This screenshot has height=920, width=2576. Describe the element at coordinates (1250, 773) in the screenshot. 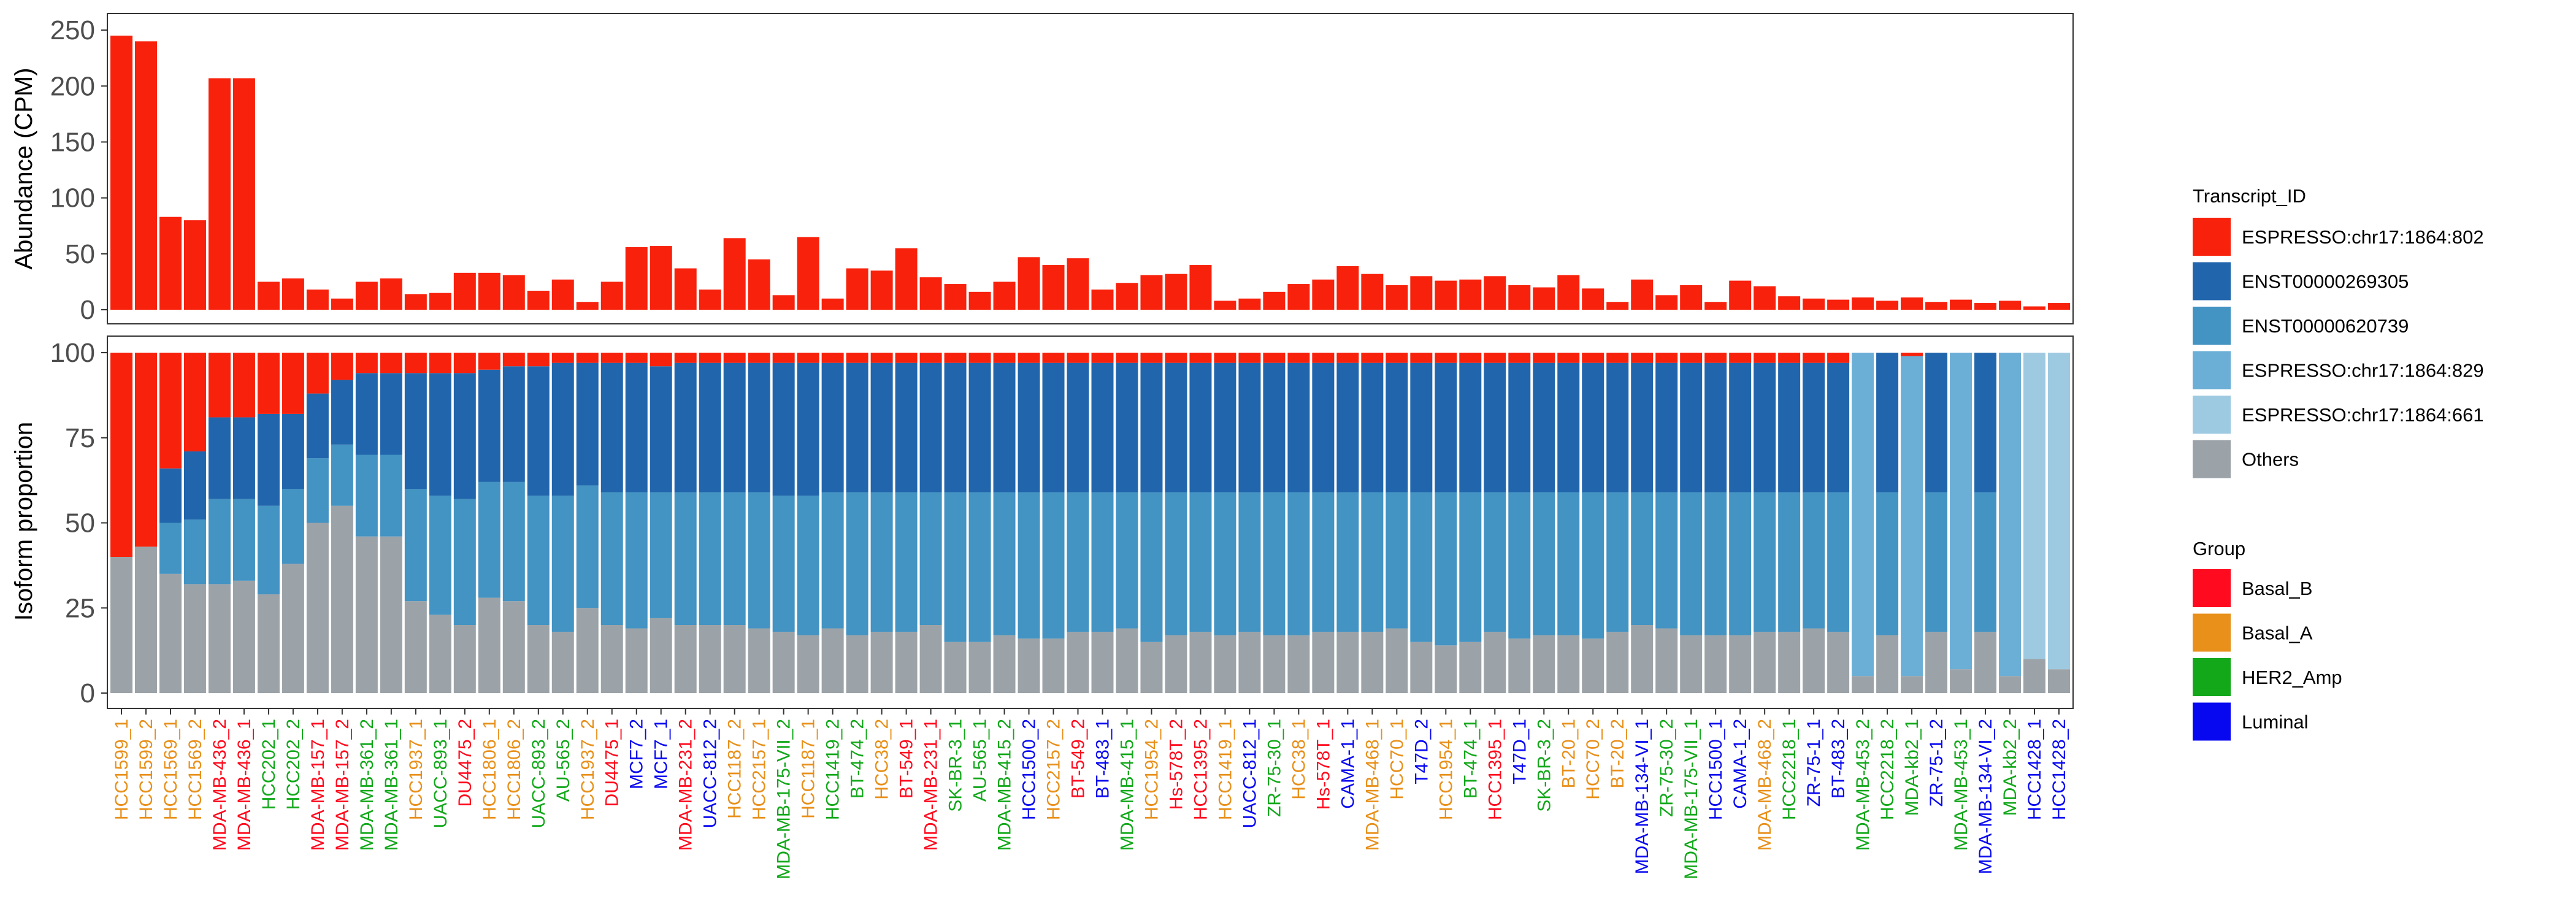

I see `x-tick-label: UACC-812_1` at that location.